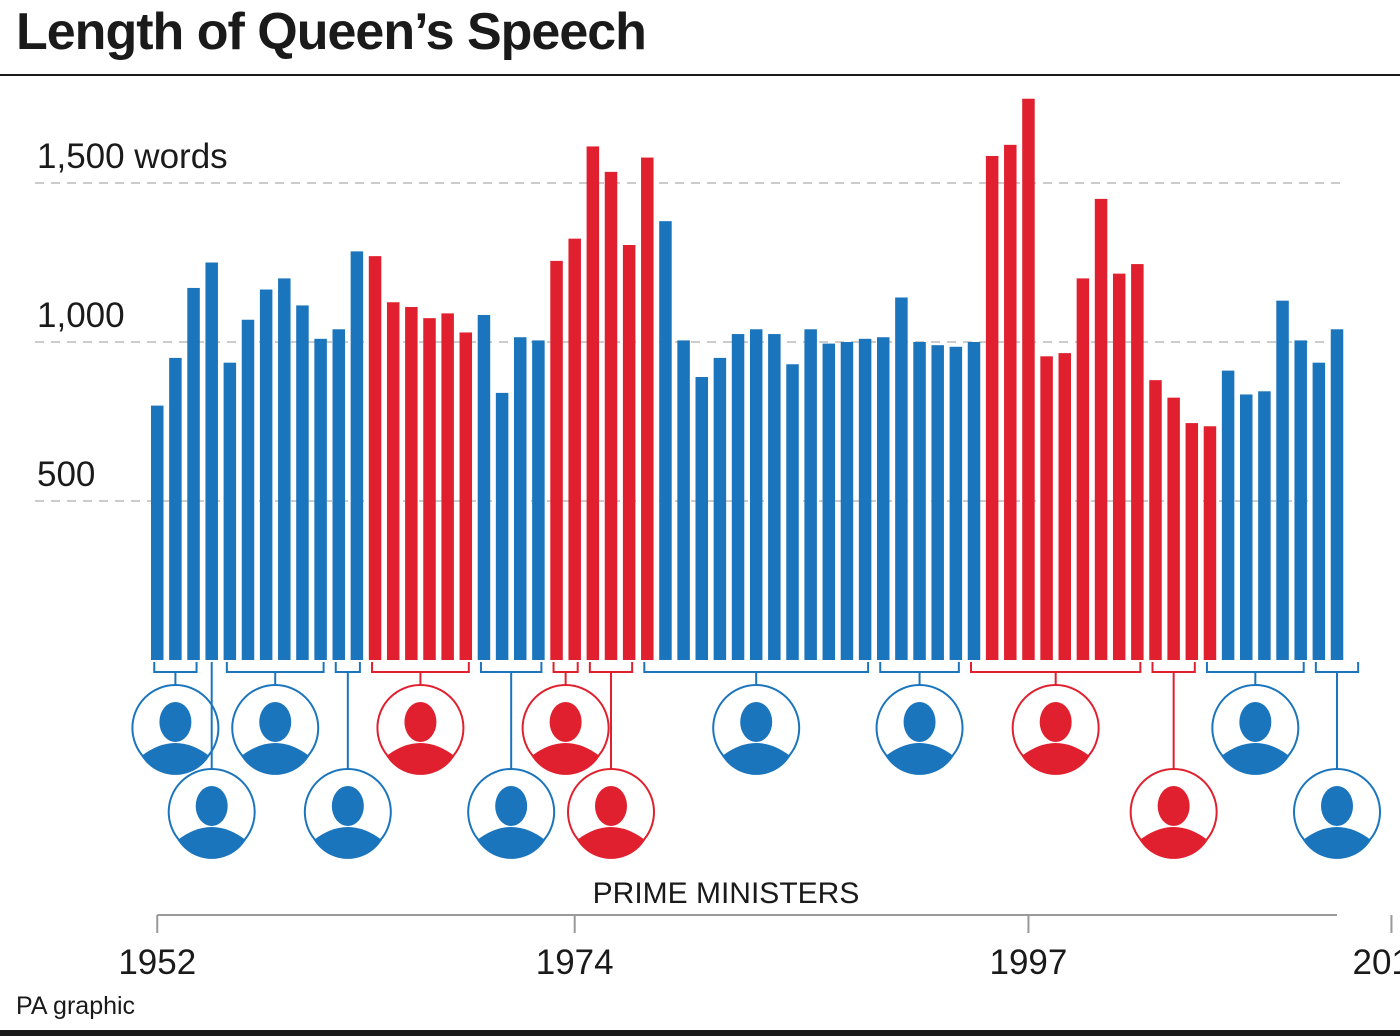  What do you see at coordinates (700, 1033) in the screenshot?
I see `bottom-divider` at bounding box center [700, 1033].